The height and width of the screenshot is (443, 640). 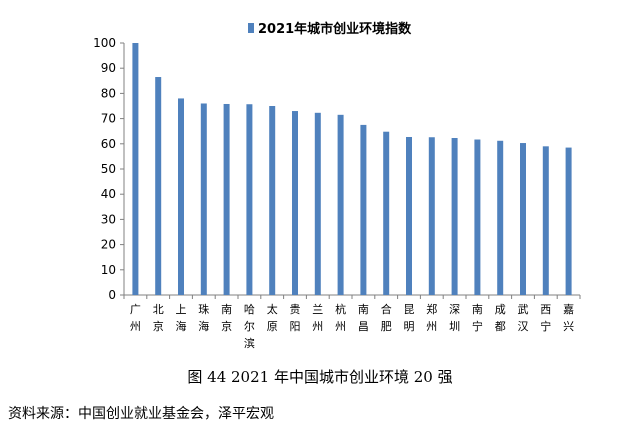 What do you see at coordinates (352, 296) in the screenshot?
I see `x-axis` at bounding box center [352, 296].